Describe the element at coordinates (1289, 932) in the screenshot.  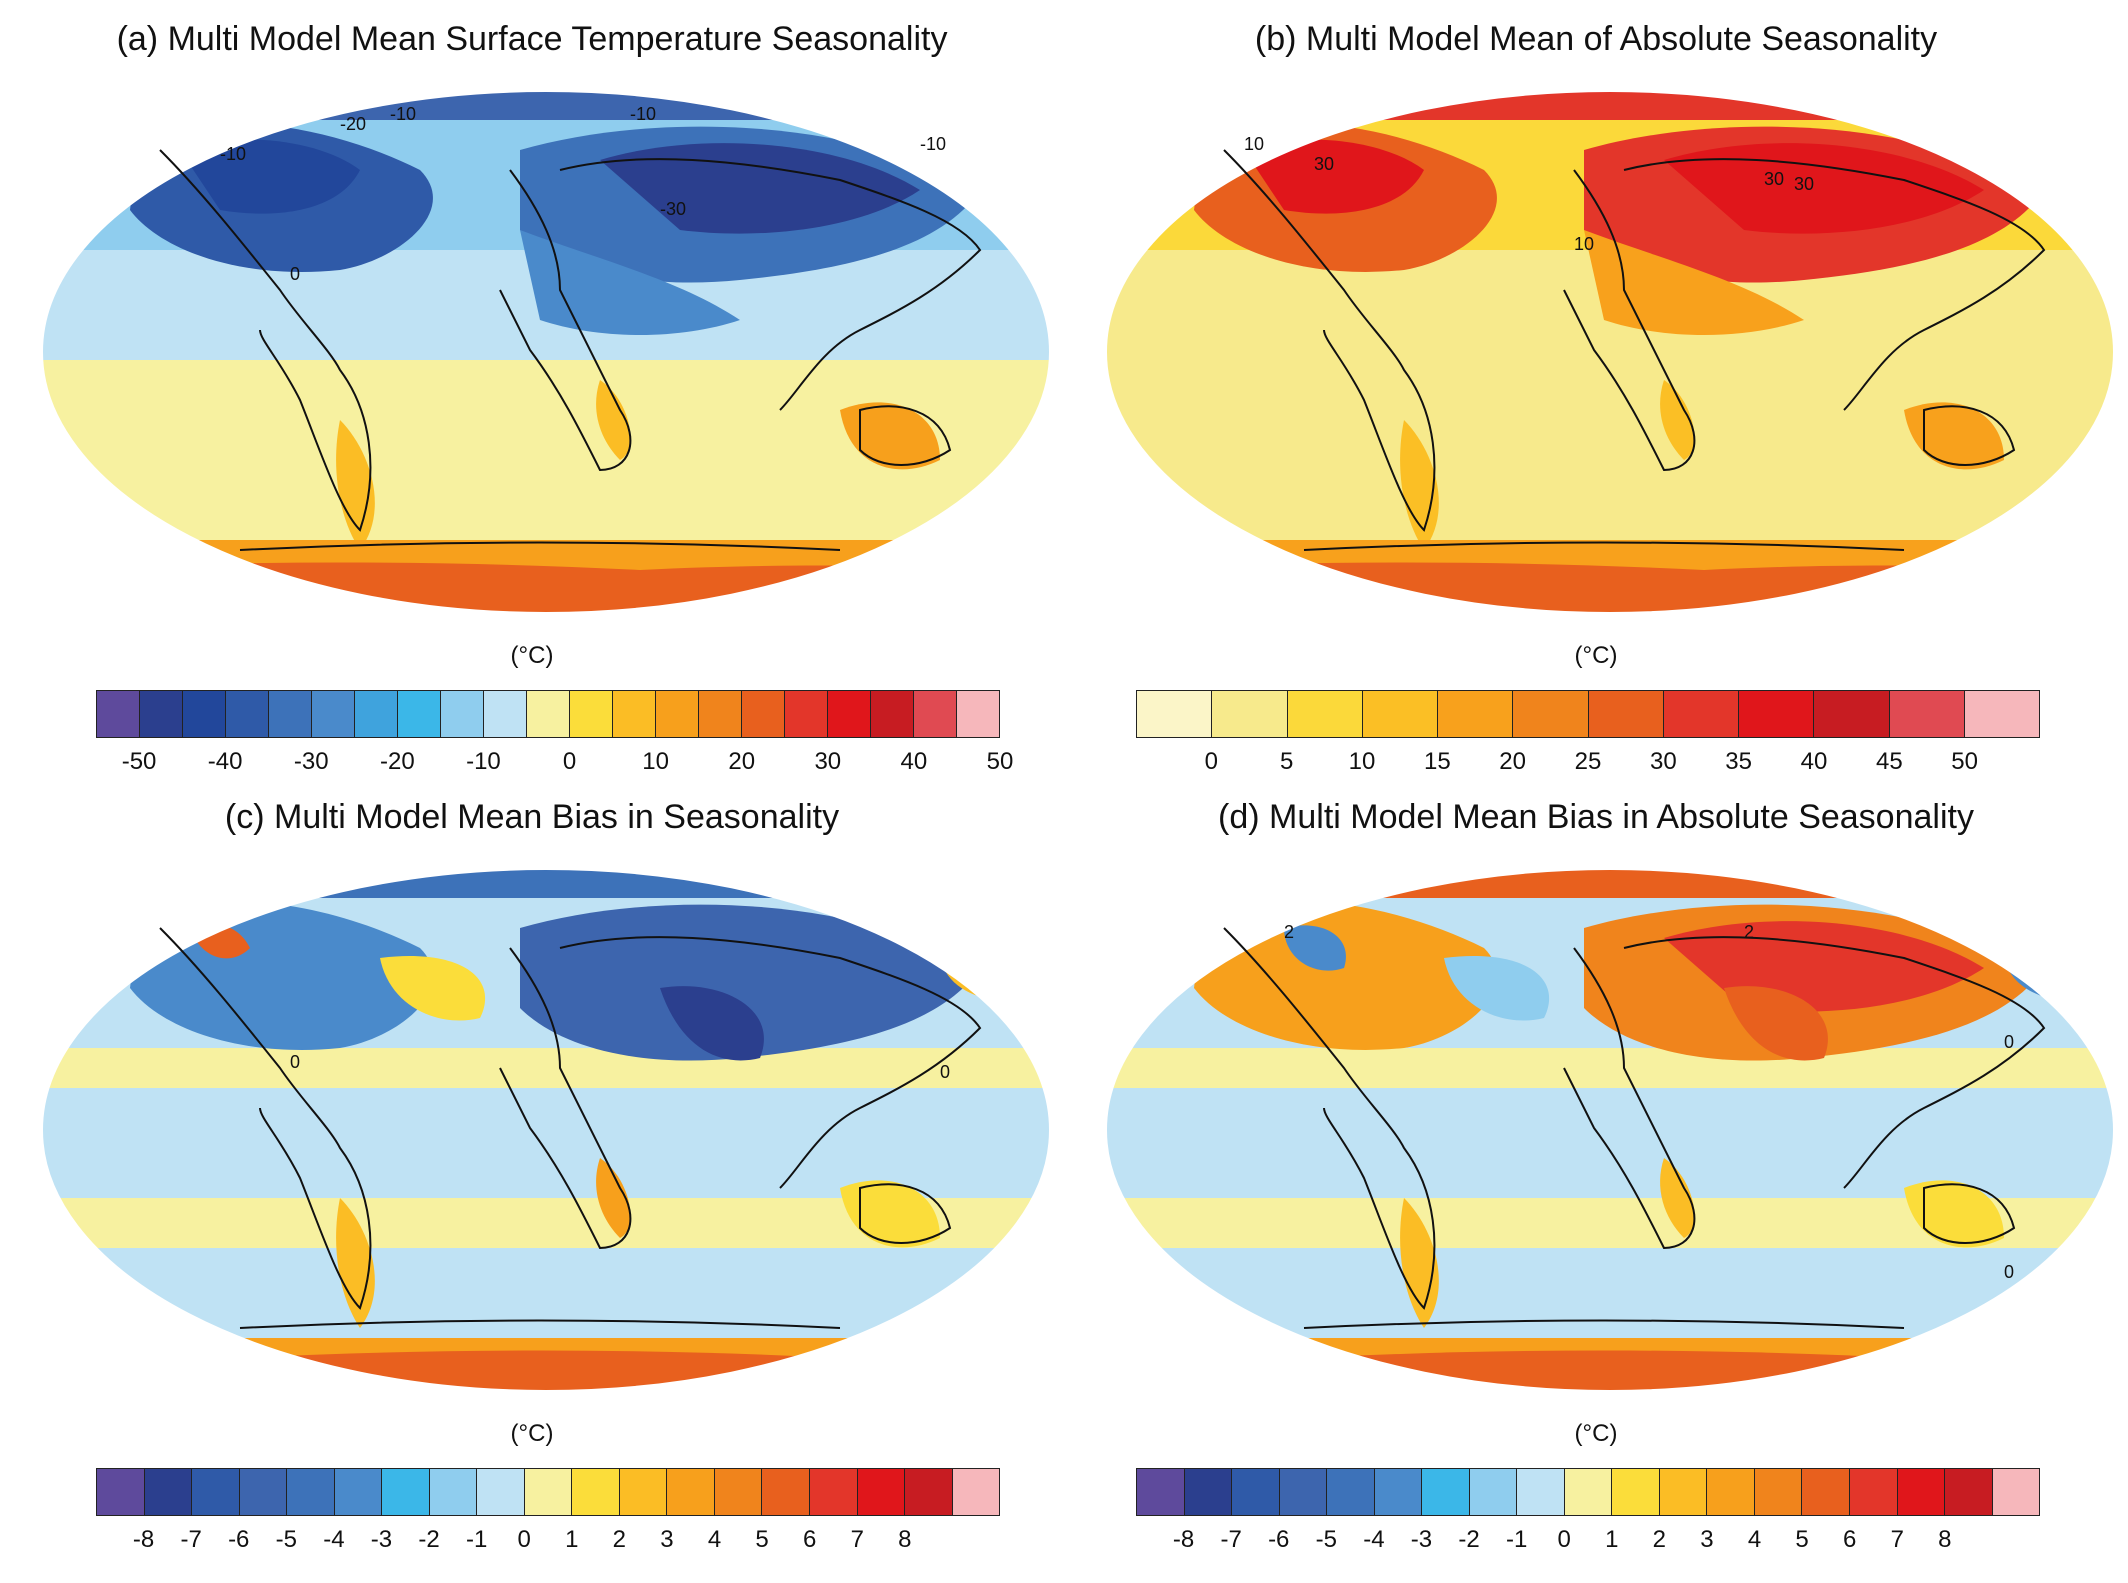
I see `contour-label: 2` at that location.